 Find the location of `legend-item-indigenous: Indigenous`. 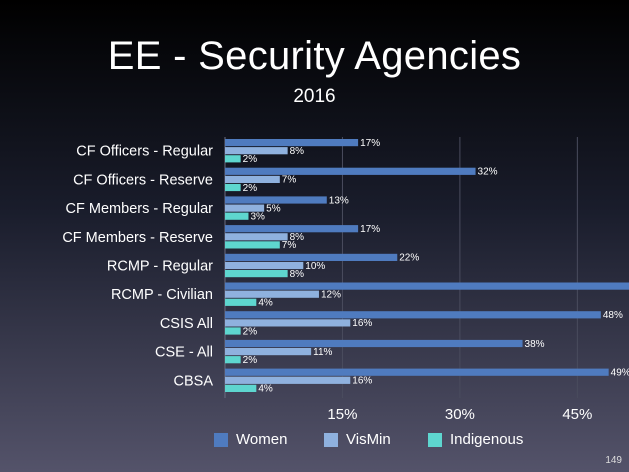

legend-item-indigenous: Indigenous is located at coordinates (475, 439).